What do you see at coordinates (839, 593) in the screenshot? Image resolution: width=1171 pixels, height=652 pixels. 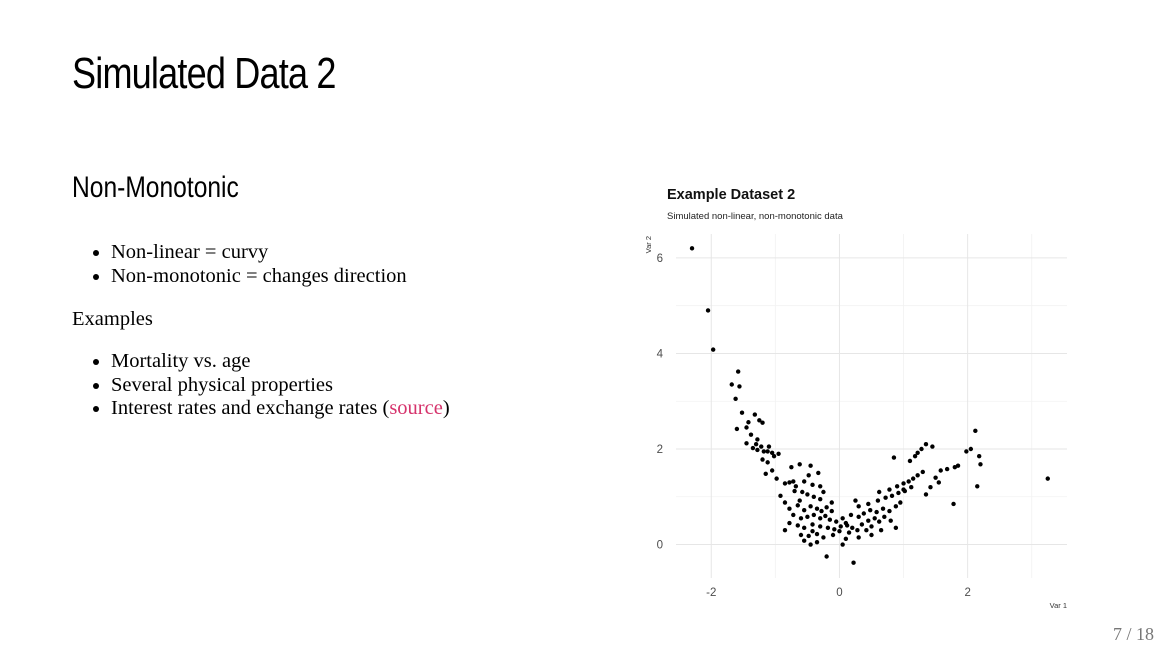 I see `x-tick-label: 0` at bounding box center [839, 593].